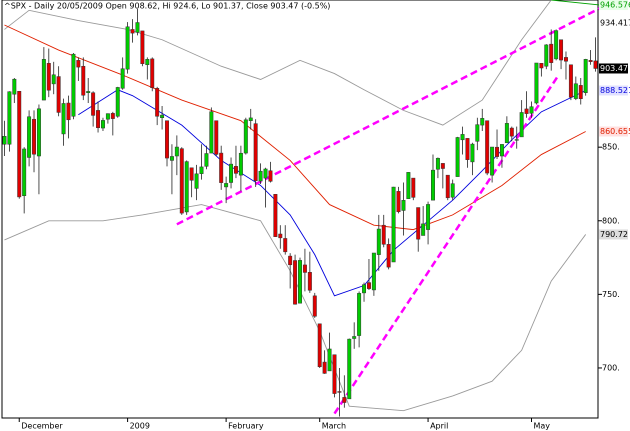 The image size is (630, 431). I want to click on price-label: 903.47, so click(614, 68).